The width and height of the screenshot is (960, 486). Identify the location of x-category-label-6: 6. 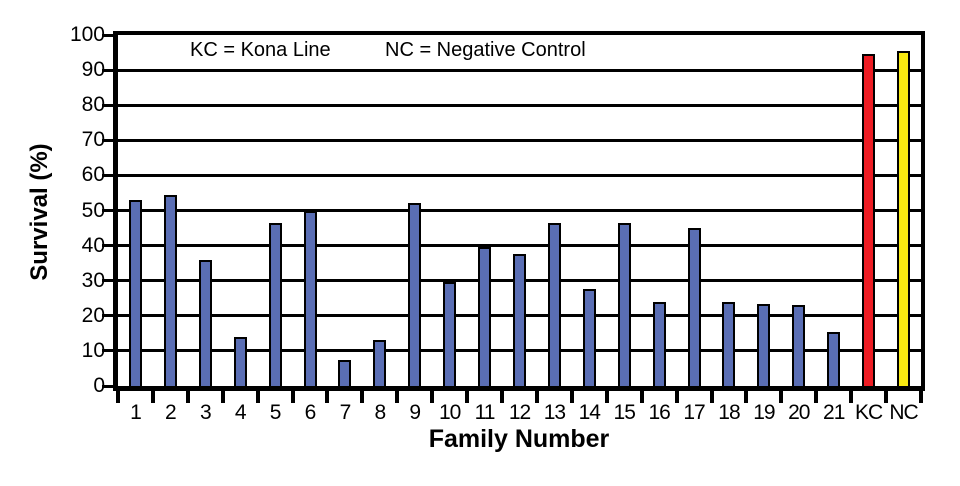
(310, 412).